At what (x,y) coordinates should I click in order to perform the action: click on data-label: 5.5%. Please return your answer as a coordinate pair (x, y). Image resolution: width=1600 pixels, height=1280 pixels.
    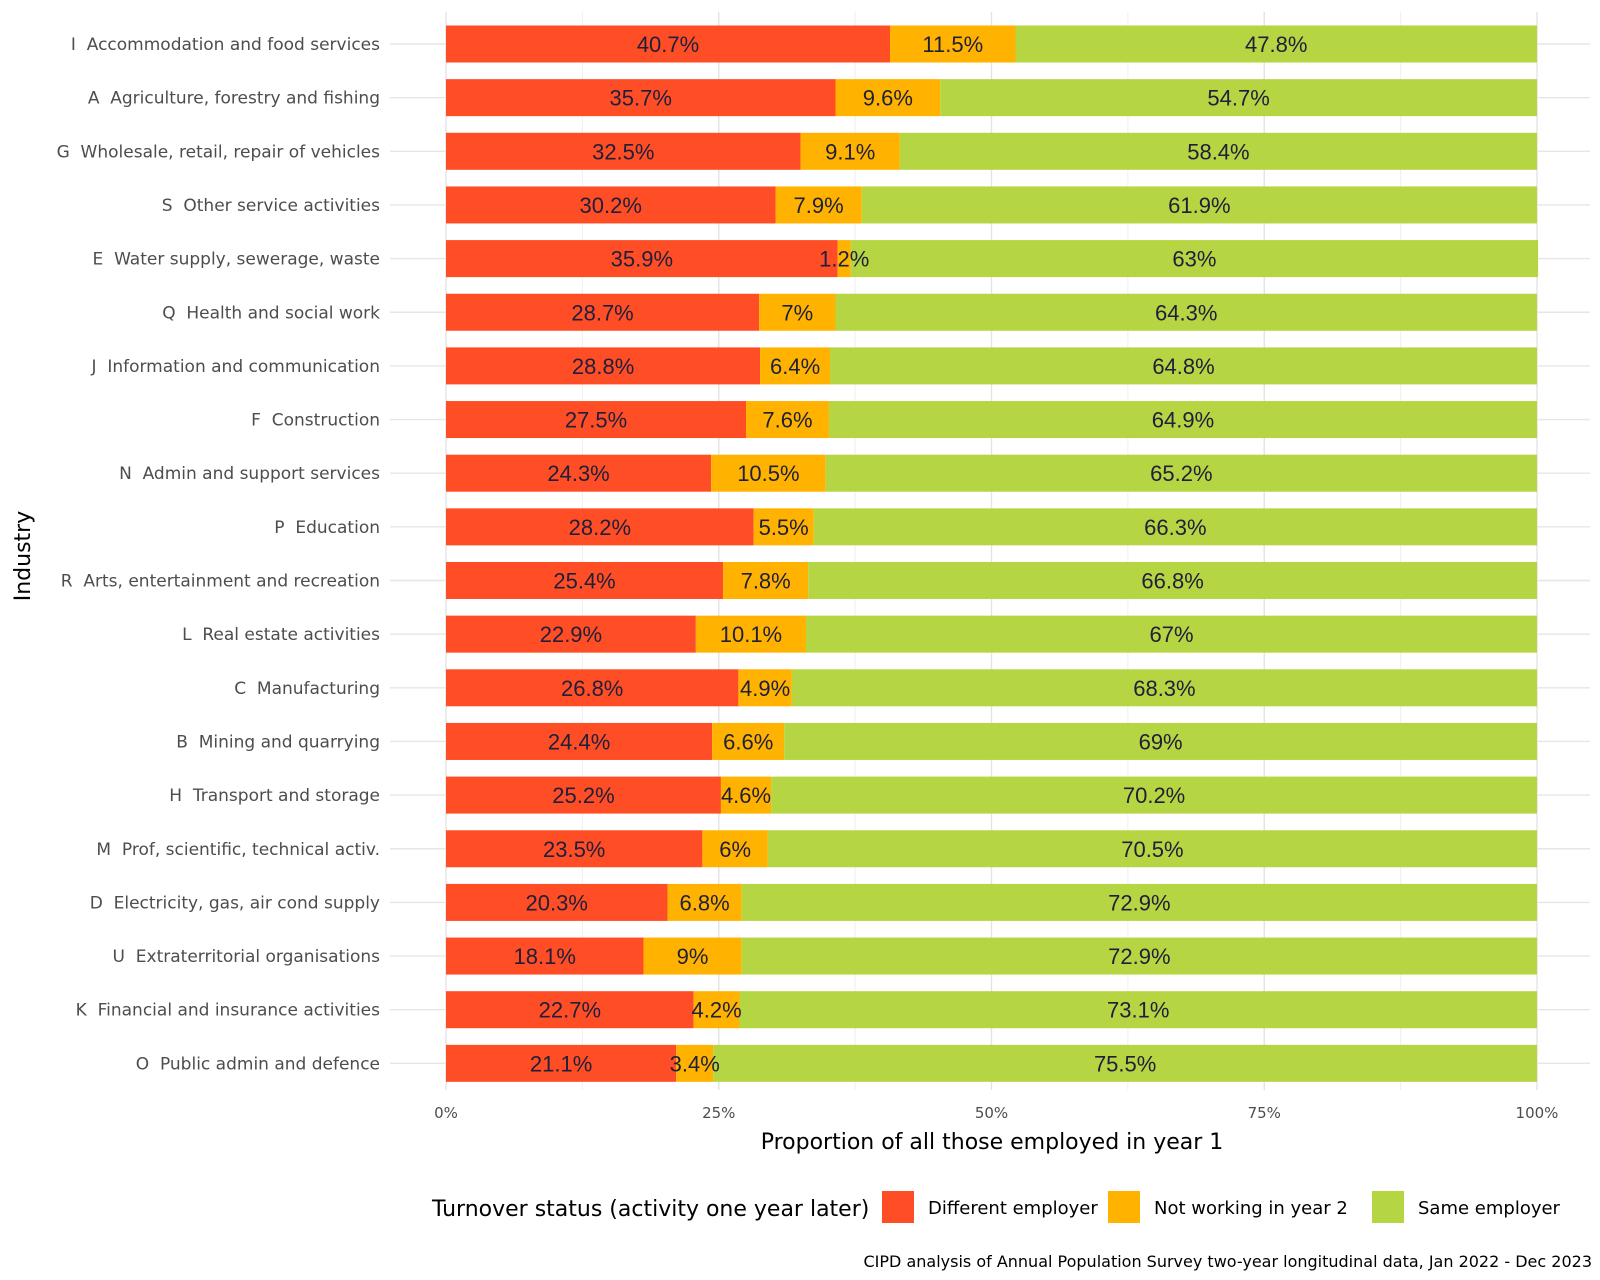
    Looking at the image, I should click on (784, 527).